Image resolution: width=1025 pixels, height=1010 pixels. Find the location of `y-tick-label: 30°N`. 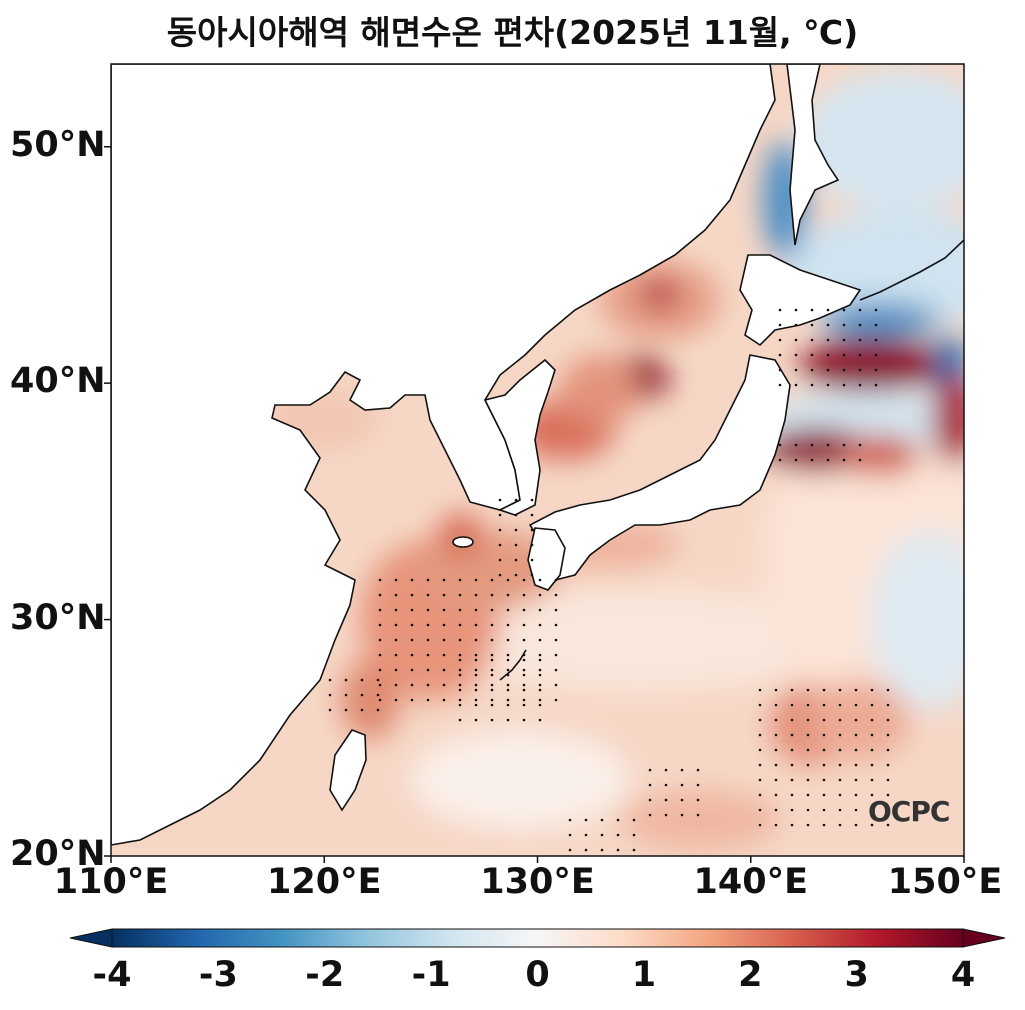

y-tick-label: 30°N is located at coordinates (58, 617).